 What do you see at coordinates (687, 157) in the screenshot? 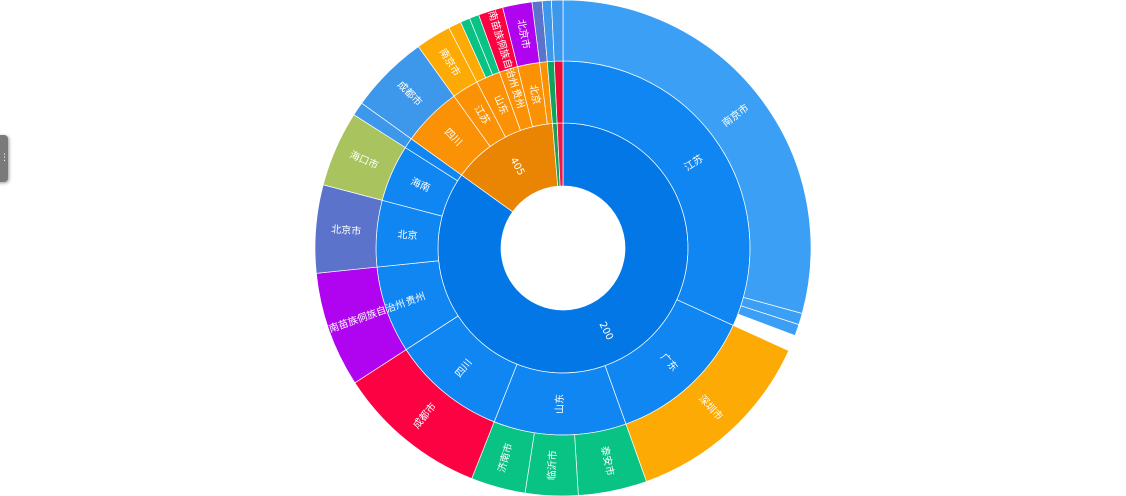
I see `sunburst-segment-l2-南京市` at bounding box center [687, 157].